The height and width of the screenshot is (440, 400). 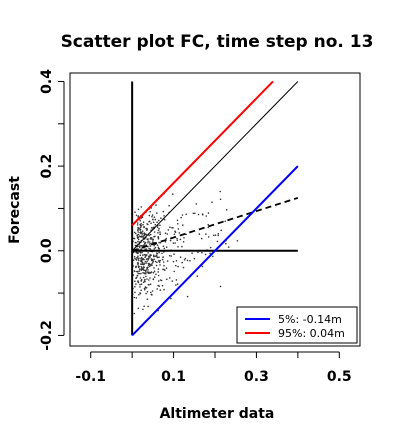 What do you see at coordinates (47, 335) in the screenshot?
I see `y-tick-label: -0.2` at bounding box center [47, 335].